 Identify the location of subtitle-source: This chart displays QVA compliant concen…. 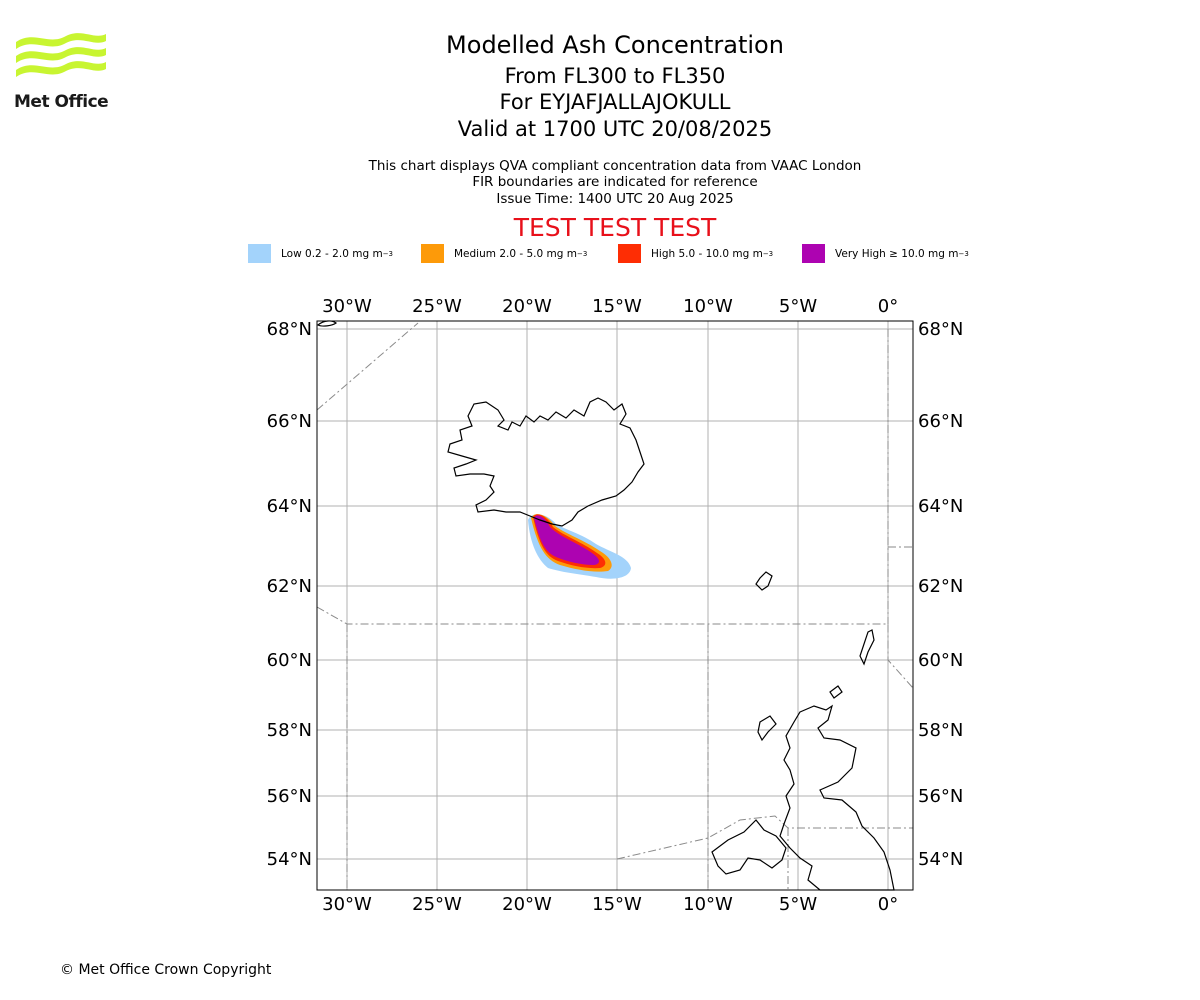
(615, 166).